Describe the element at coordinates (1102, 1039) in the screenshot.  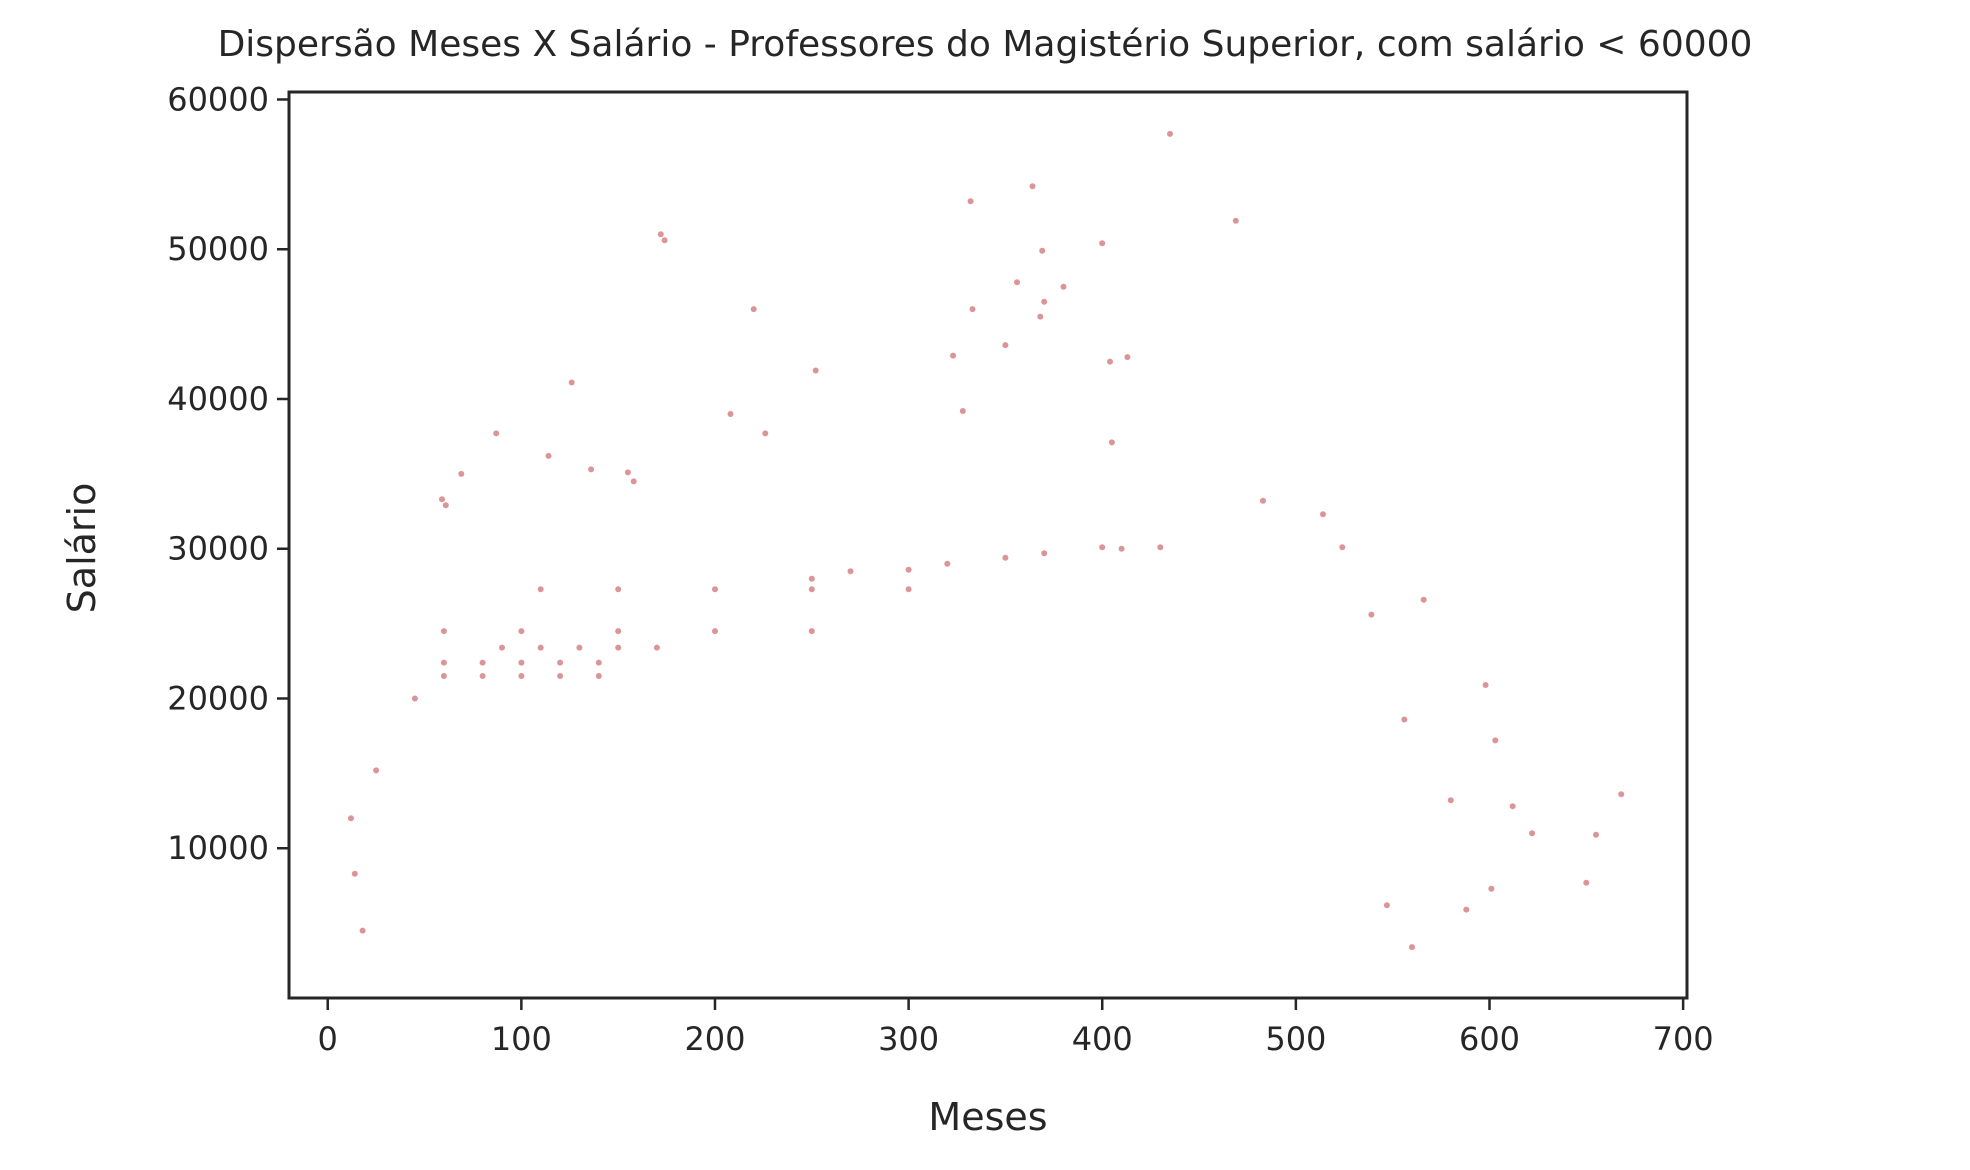
I see `x-tick-label: 400` at that location.